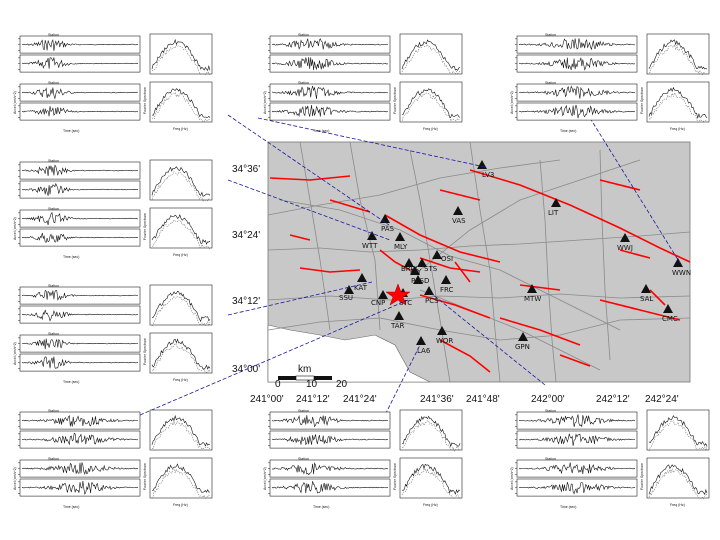 The image size is (720, 540). I want to click on scale-bar-label-10: 10, so click(312, 384).